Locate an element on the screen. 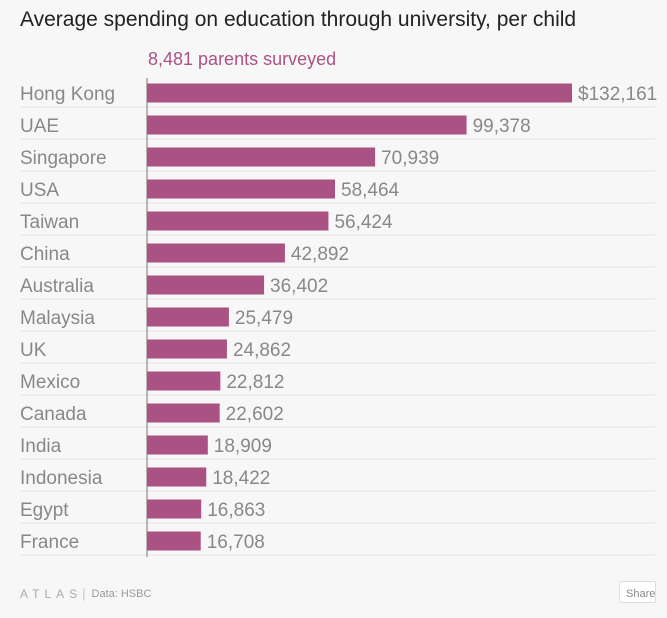 The image size is (667, 618). value-label: 56,424 is located at coordinates (363, 222).